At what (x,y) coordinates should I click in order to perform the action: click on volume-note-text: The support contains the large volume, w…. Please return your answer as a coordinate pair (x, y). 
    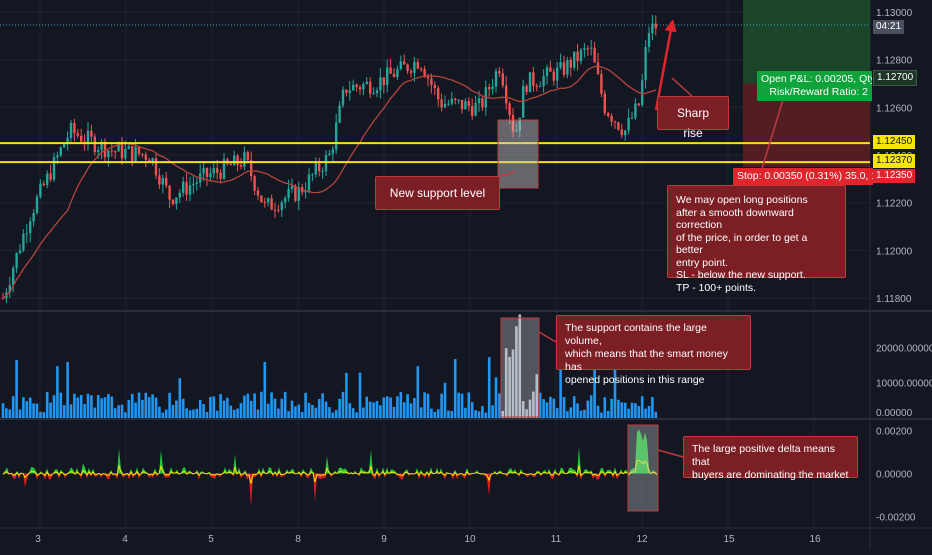
    Looking at the image, I should click on (646, 354).